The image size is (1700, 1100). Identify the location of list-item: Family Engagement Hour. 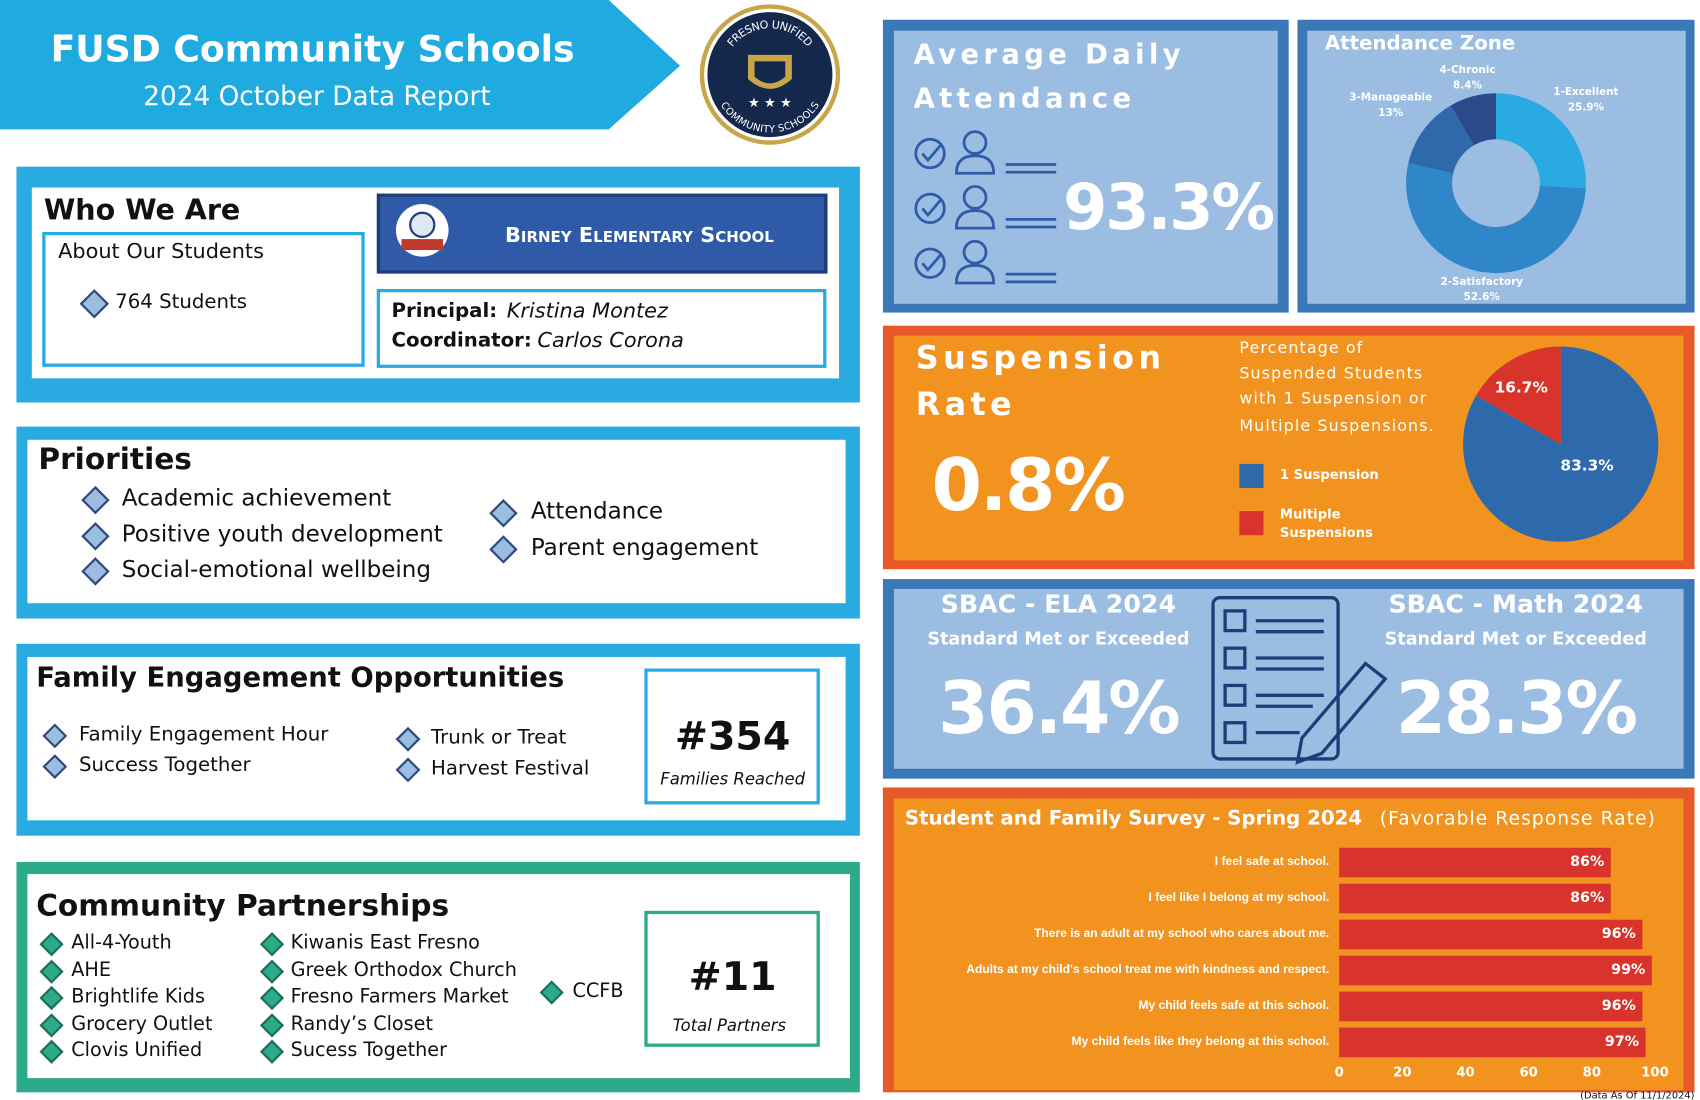
(204, 733).